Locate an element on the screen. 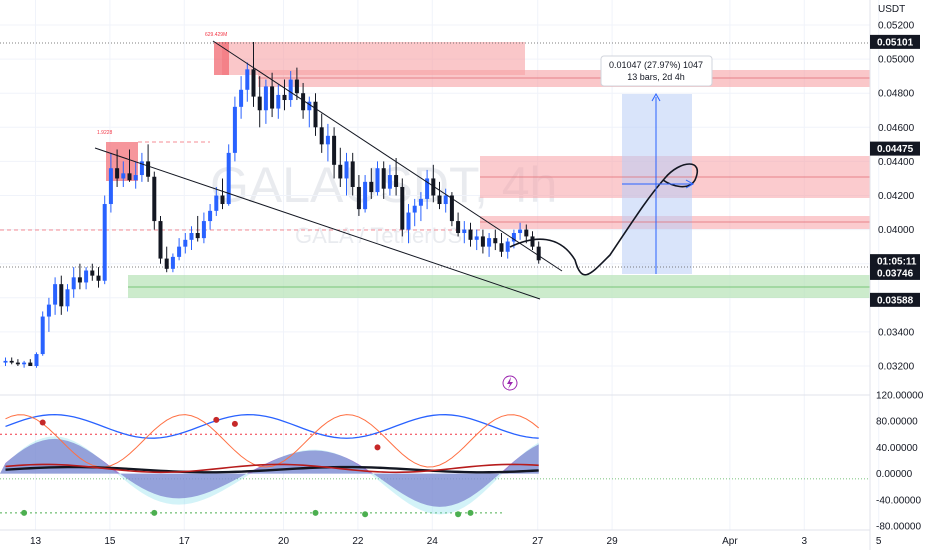  lower-trendline is located at coordinates (317, 223).